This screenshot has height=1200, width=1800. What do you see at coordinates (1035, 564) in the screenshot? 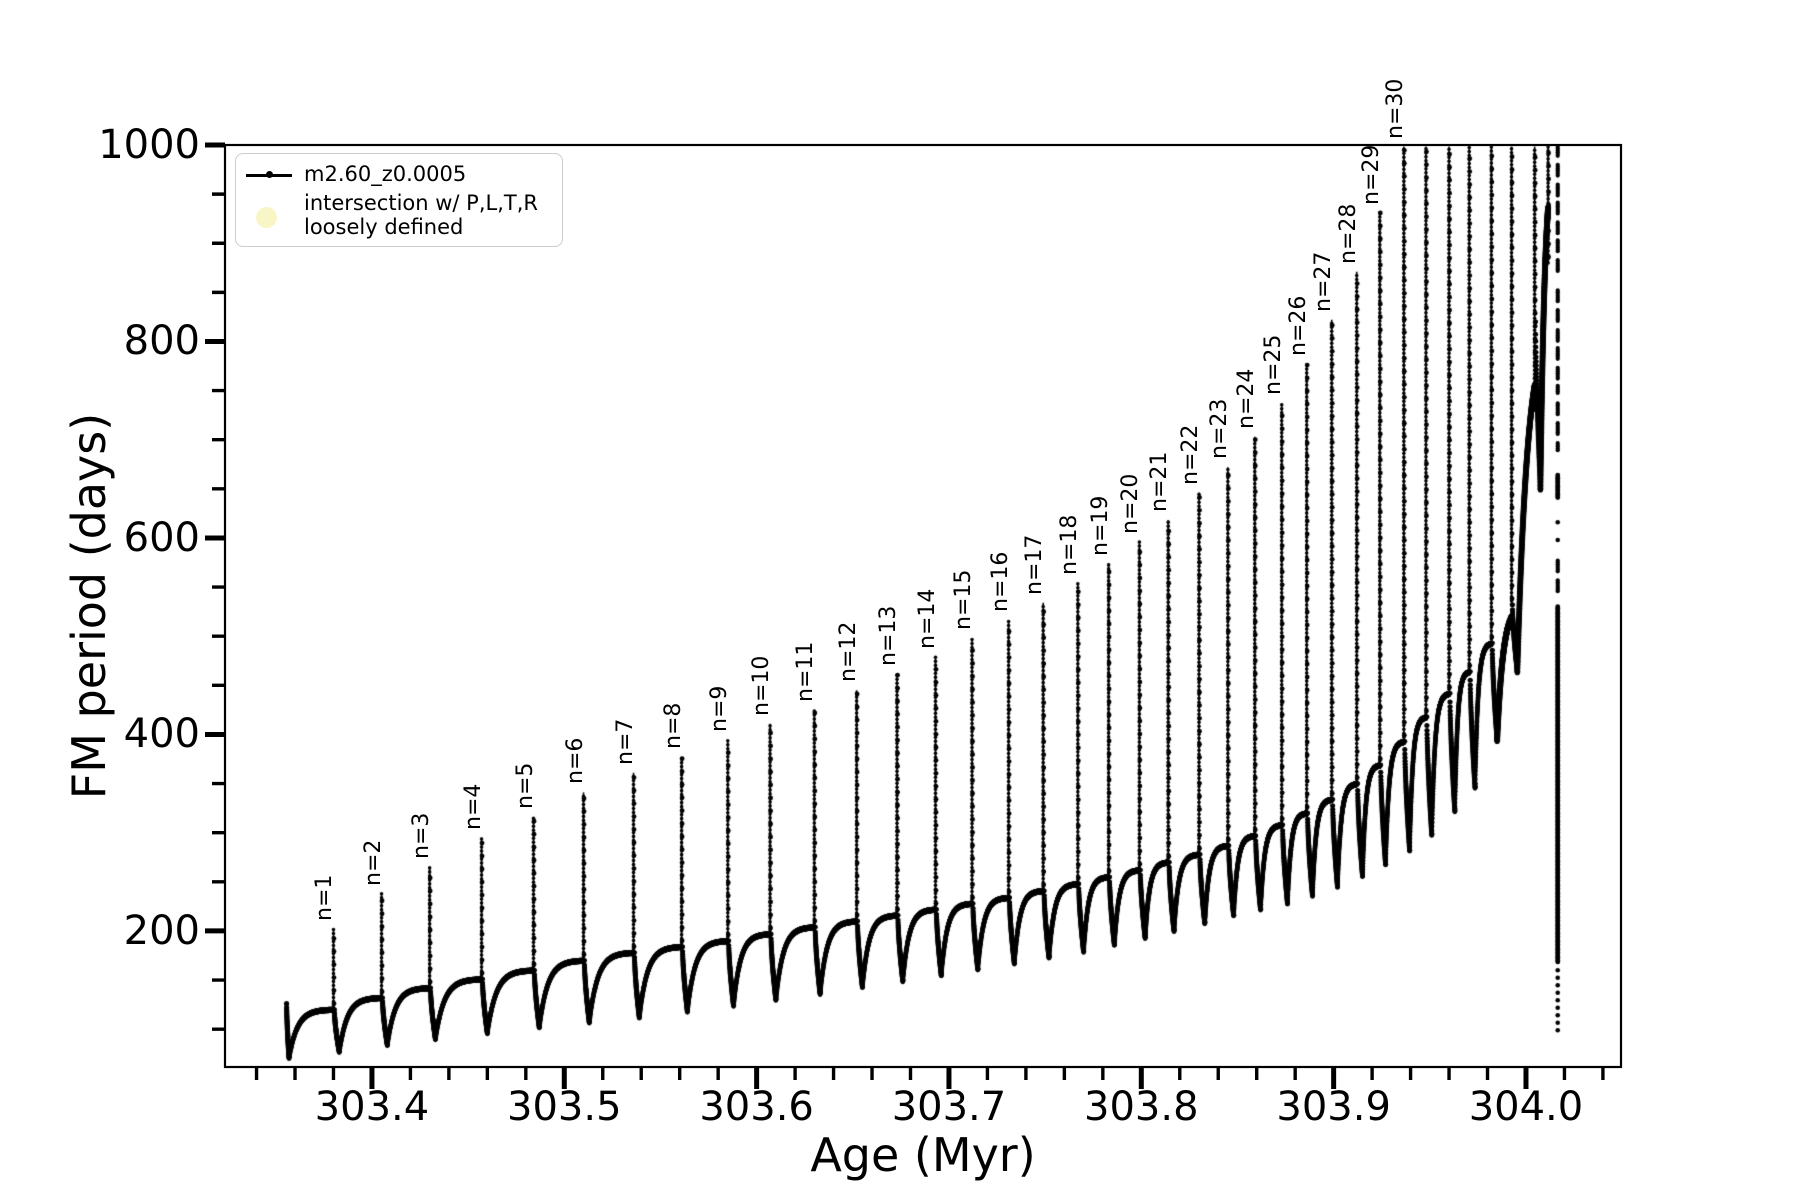
I see `spike-label: n=17` at bounding box center [1035, 564].